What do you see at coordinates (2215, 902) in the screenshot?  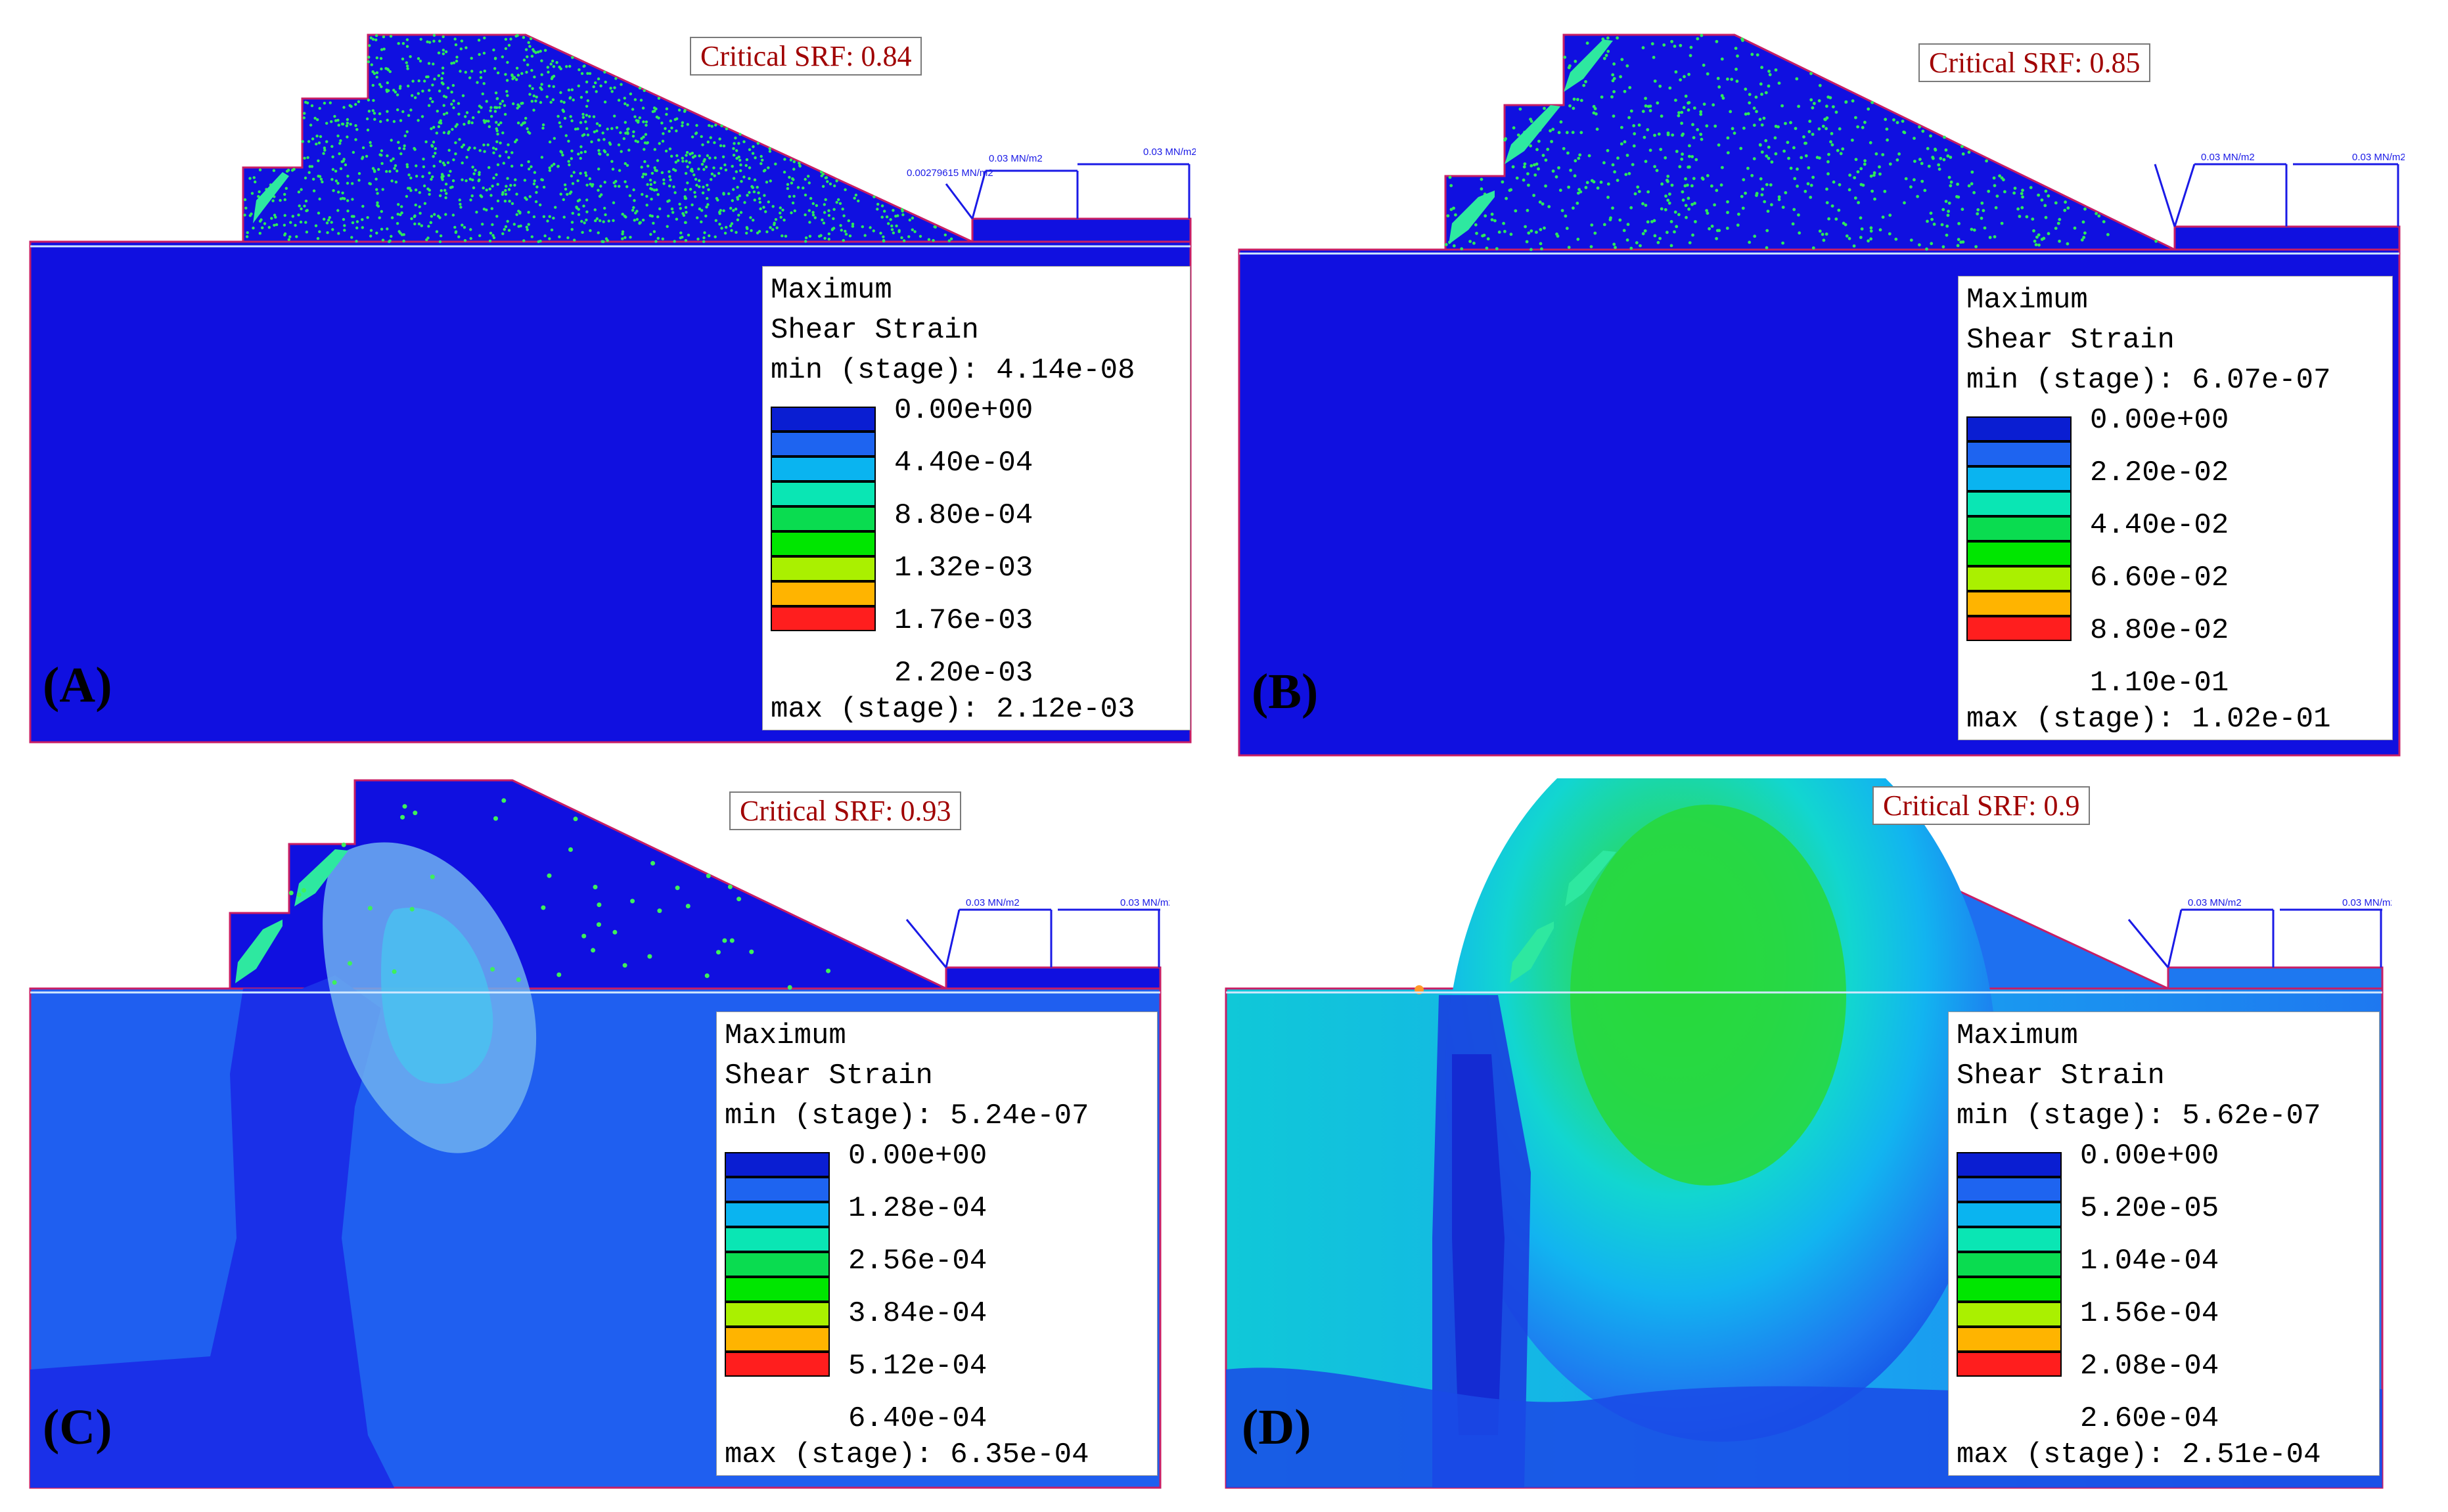 I see `load-label-d-1: 0.03 MN/m2` at bounding box center [2215, 902].